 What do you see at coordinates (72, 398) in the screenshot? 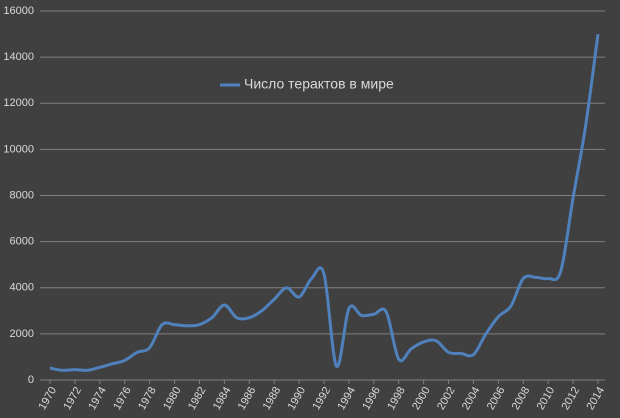
I see `x-tick-label: 1972` at bounding box center [72, 398].